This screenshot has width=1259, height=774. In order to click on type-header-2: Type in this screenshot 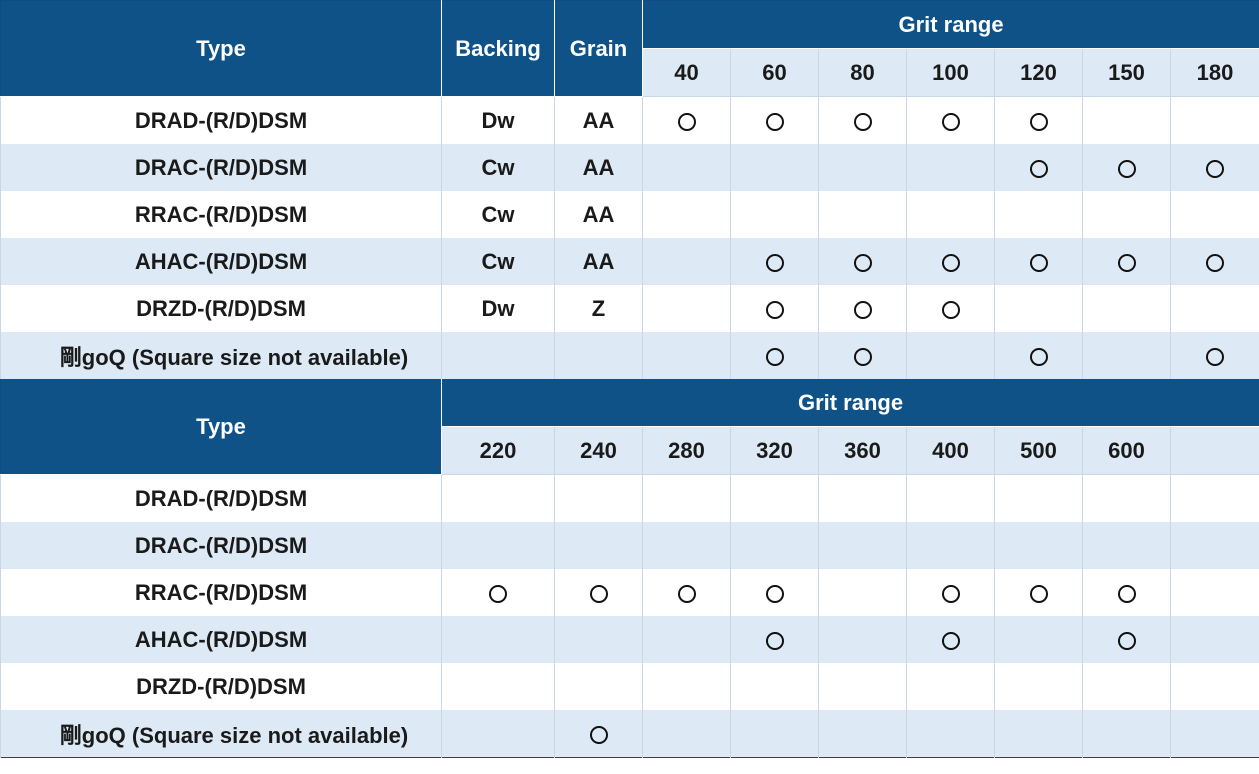, I will do `click(221, 427)`.